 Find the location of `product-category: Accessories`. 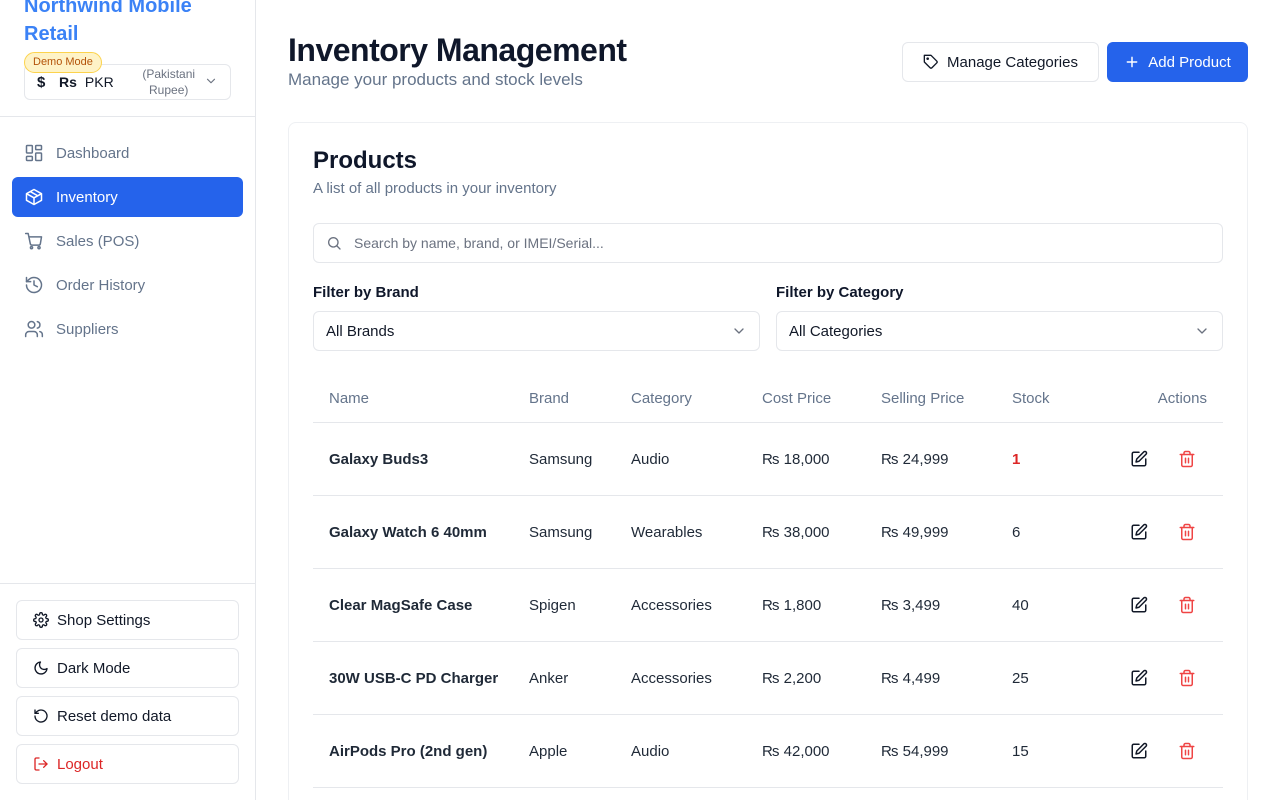

product-category: Accessories is located at coordinates (671, 605).